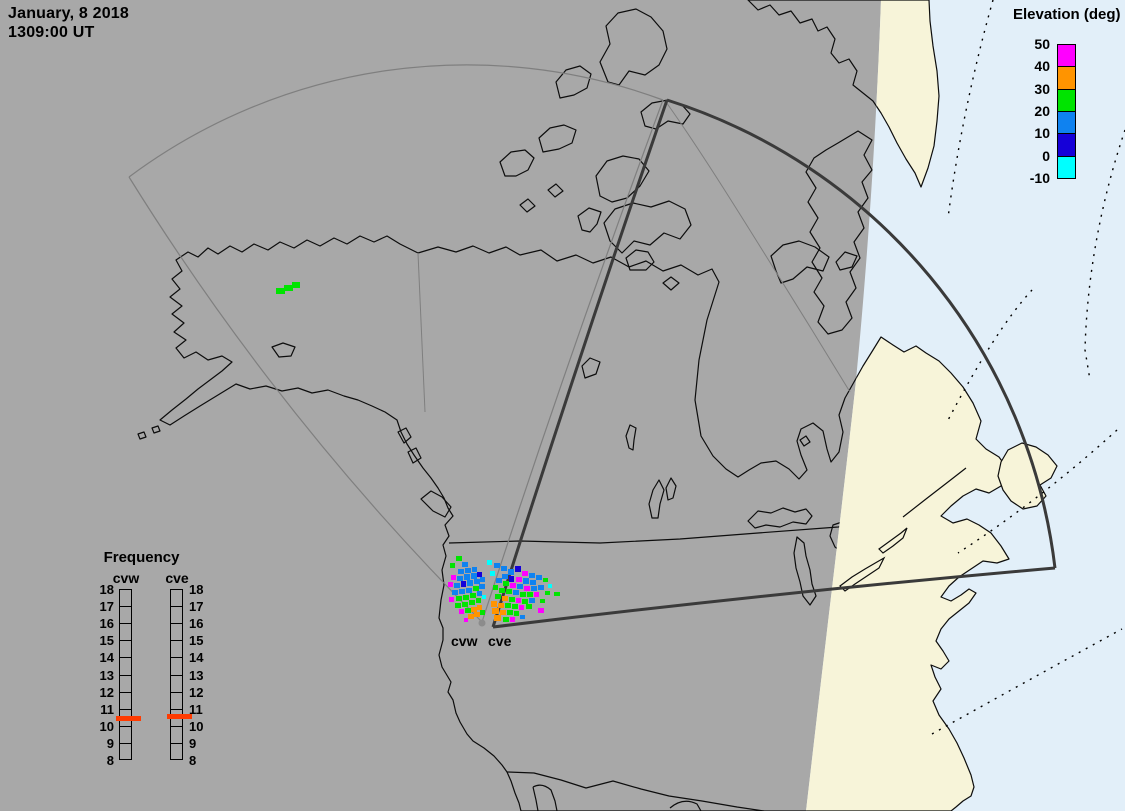 This screenshot has height=811, width=1125. Describe the element at coordinates (106, 607) in the screenshot. I see `frequency-tick-label-left: 17` at that location.